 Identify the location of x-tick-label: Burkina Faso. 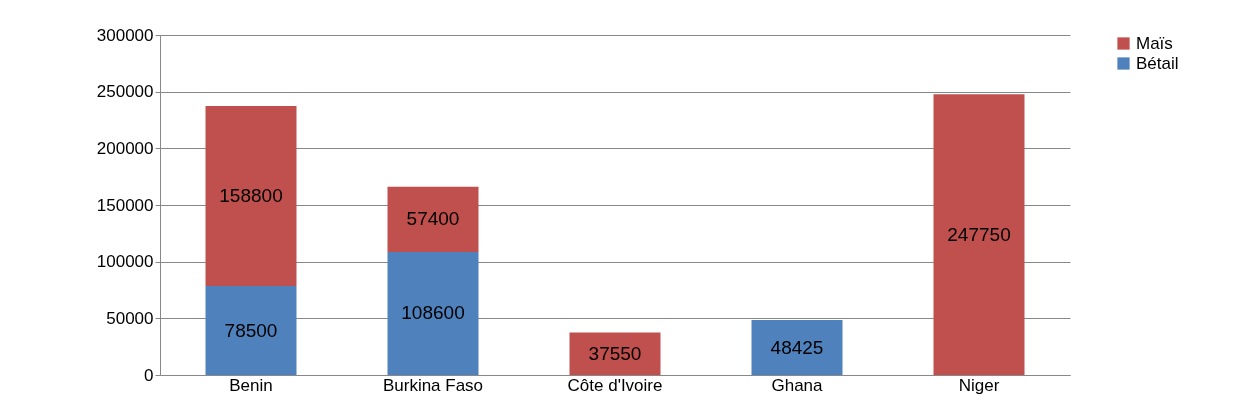
(433, 385).